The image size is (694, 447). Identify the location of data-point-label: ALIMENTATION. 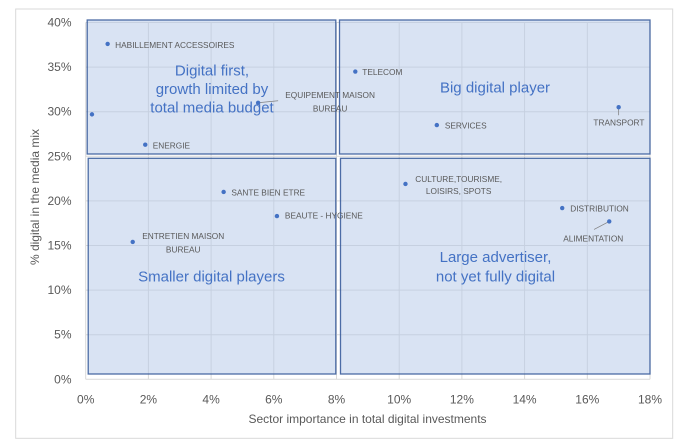
(593, 238).